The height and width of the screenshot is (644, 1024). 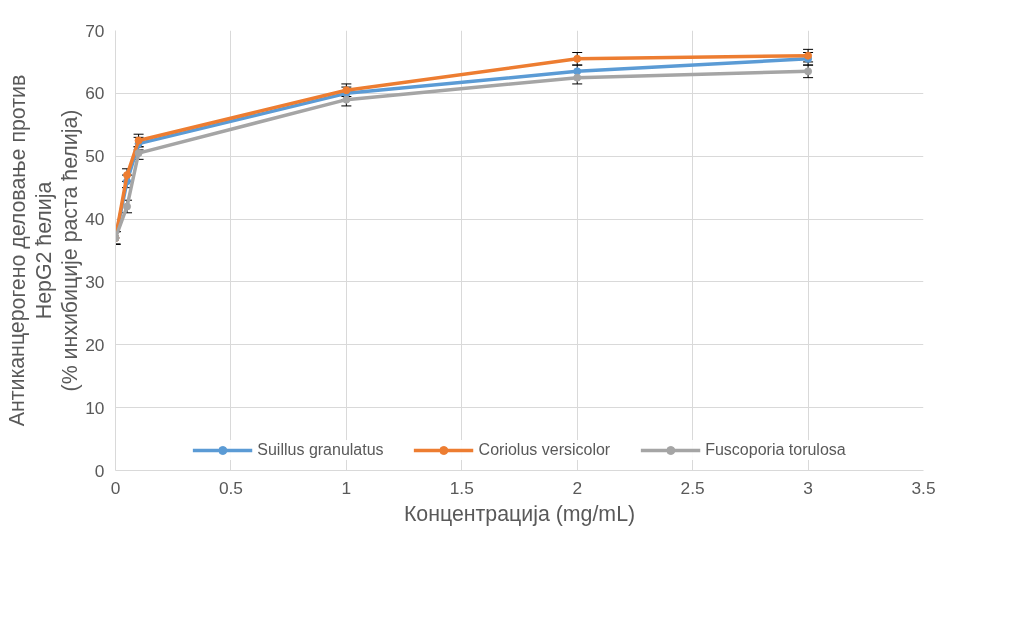 What do you see at coordinates (461, 487) in the screenshot?
I see `x-tick-label: 1.5` at bounding box center [461, 487].